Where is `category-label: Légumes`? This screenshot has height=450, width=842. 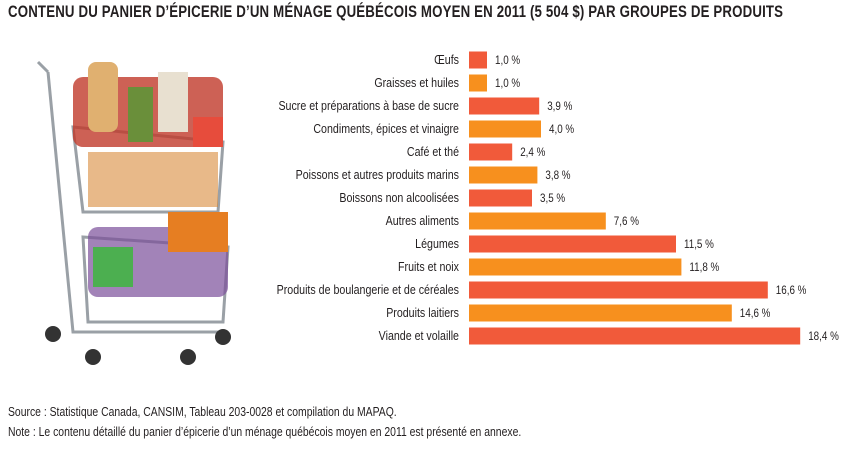
category-label: Légumes is located at coordinates (437, 243).